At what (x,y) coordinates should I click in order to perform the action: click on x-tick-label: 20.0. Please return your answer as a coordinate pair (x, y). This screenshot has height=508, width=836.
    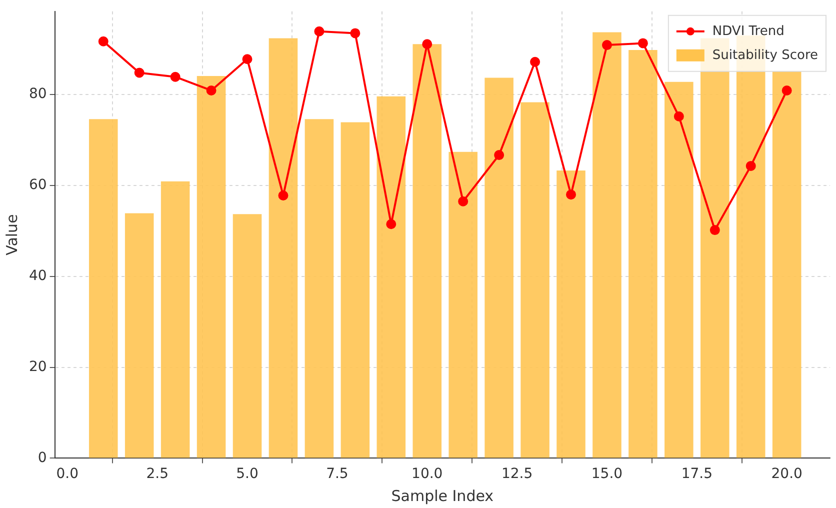
    Looking at the image, I should click on (786, 474).